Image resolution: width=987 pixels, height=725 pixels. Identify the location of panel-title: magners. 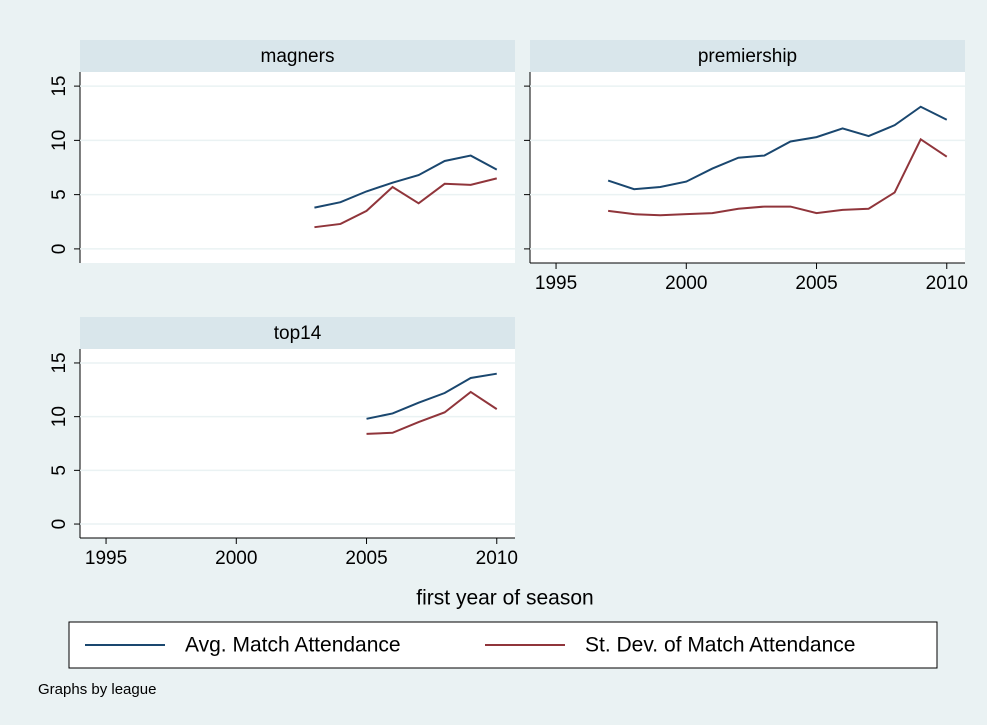
(298, 56).